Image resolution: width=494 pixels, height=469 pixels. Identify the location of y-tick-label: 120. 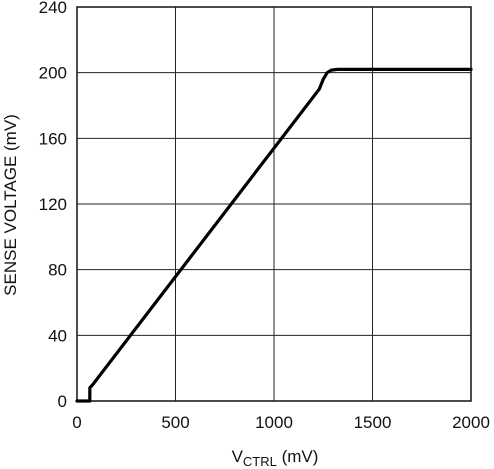
(53, 204).